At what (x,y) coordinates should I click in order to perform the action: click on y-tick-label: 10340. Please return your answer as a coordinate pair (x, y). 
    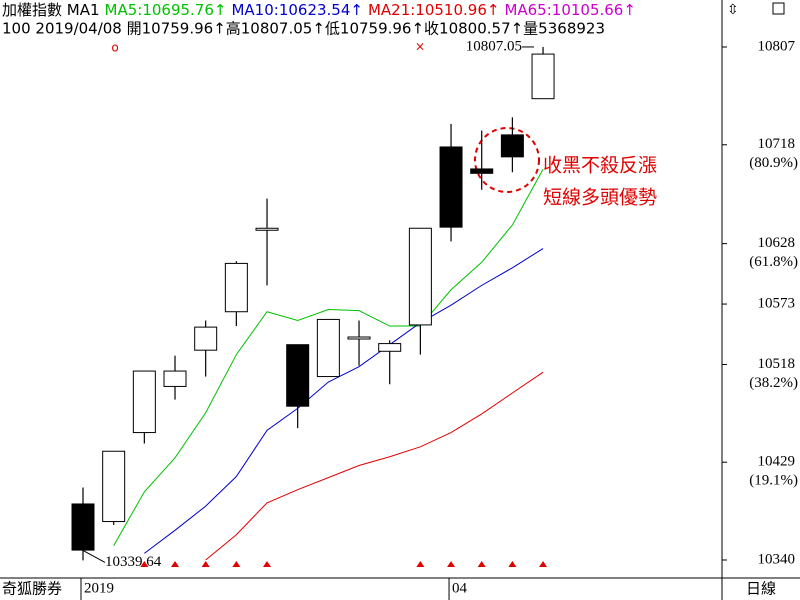
    Looking at the image, I should click on (777, 559).